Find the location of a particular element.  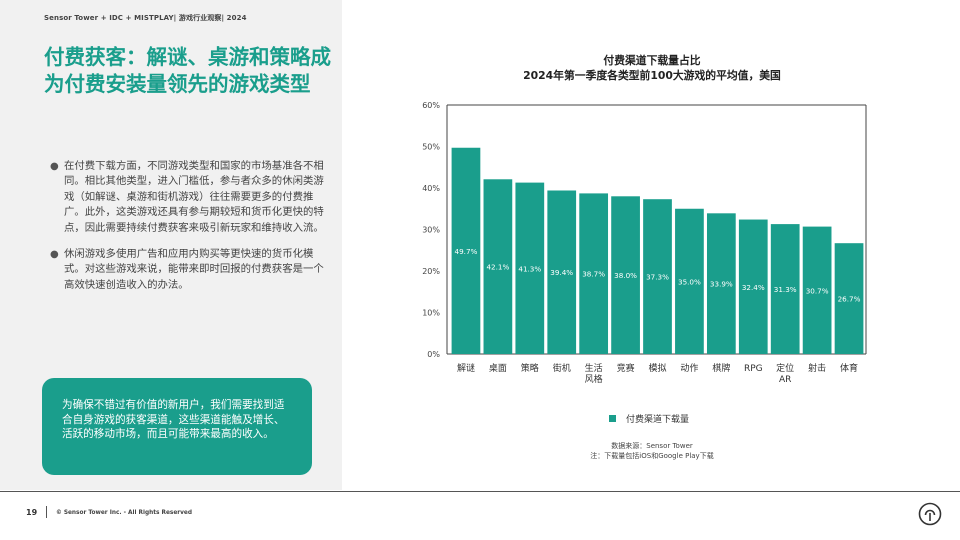

y-tick-label: 10% is located at coordinates (431, 313).